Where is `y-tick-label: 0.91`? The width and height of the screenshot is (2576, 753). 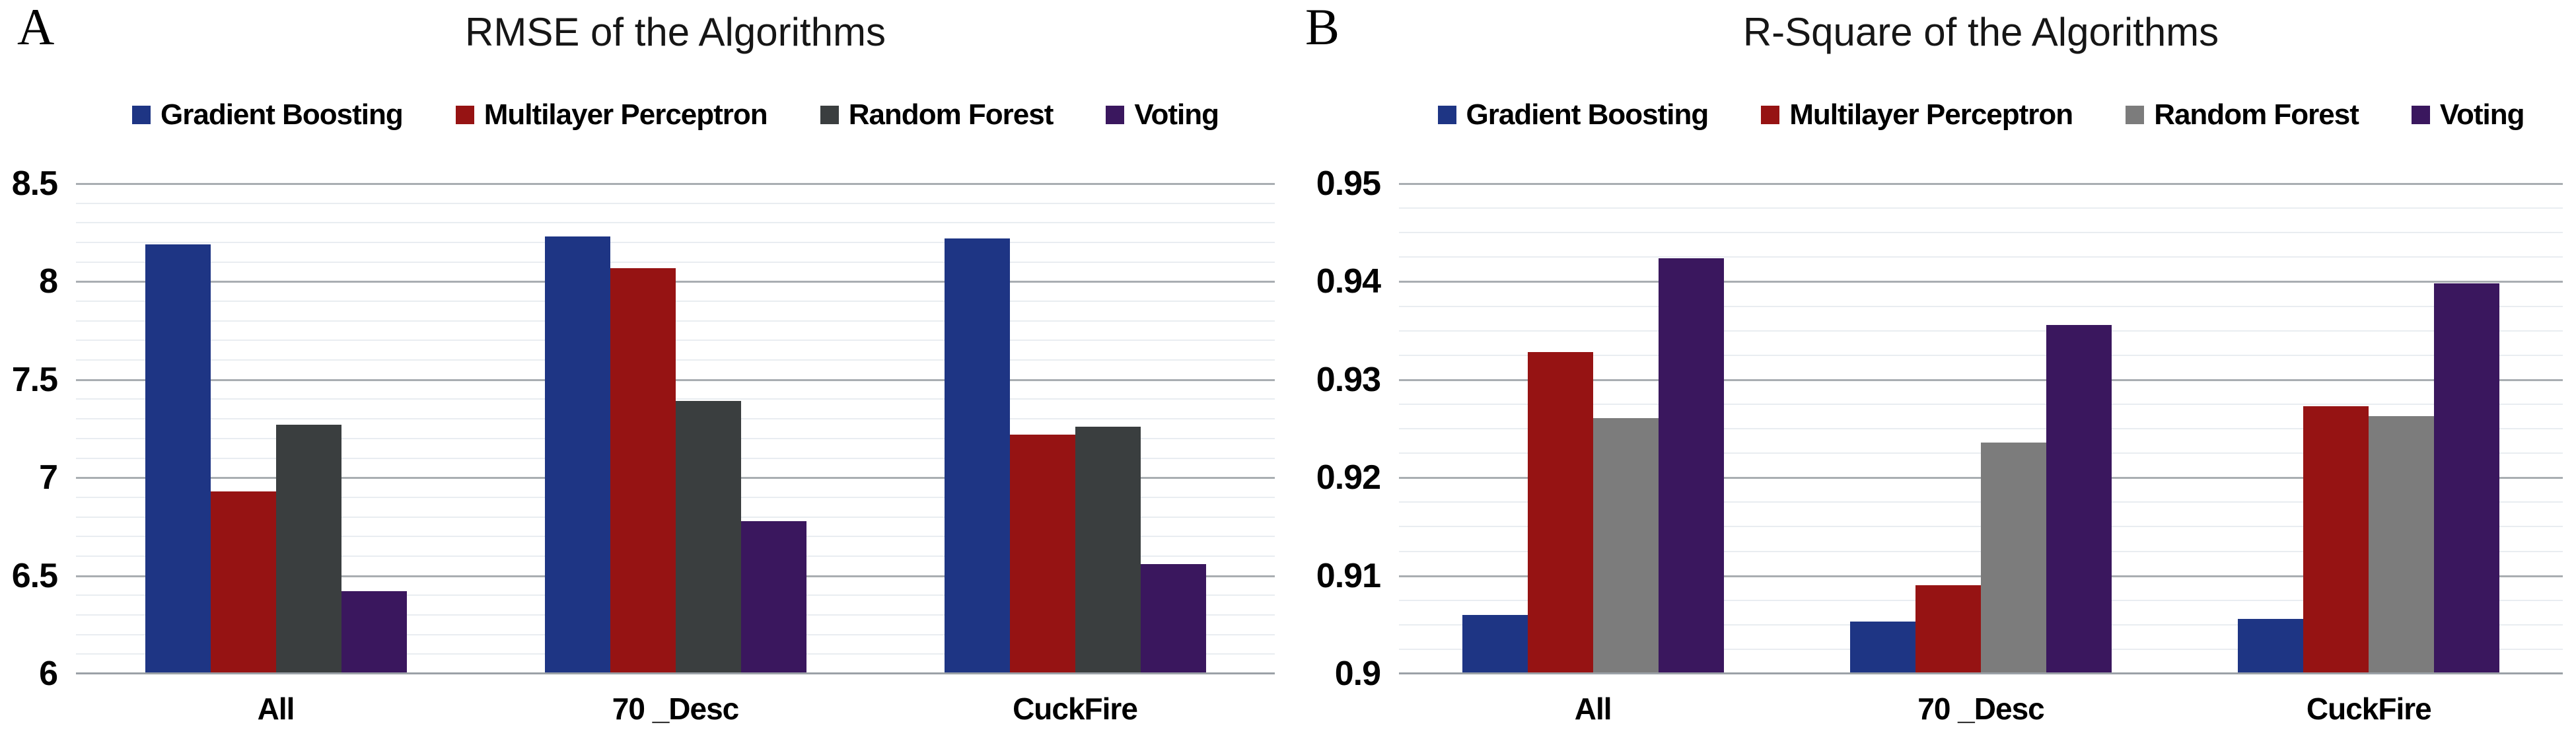 y-tick-label: 0.91 is located at coordinates (1349, 575).